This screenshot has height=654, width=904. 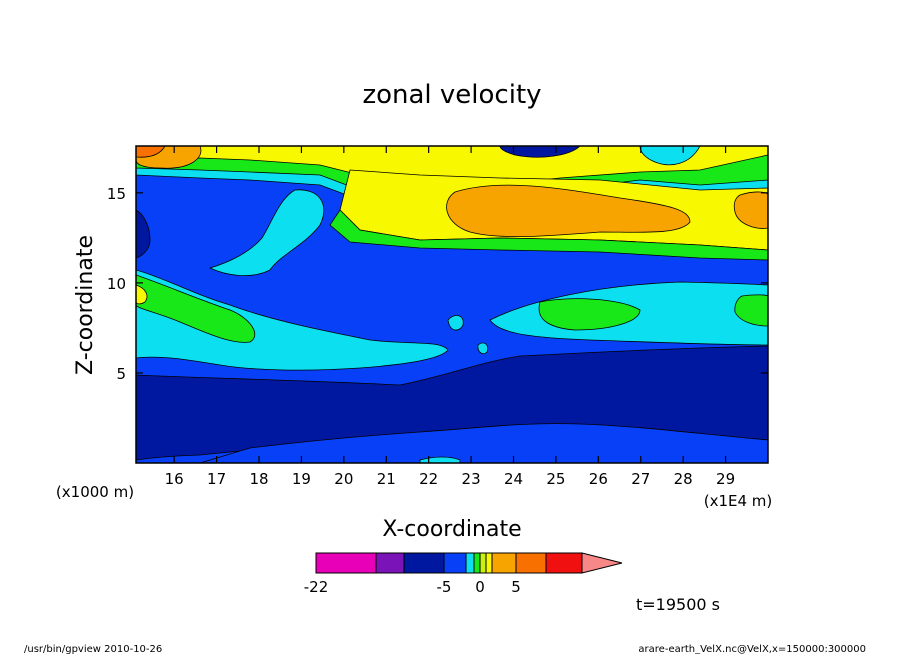 I want to click on x-tick-label: 17, so click(x=216, y=479).